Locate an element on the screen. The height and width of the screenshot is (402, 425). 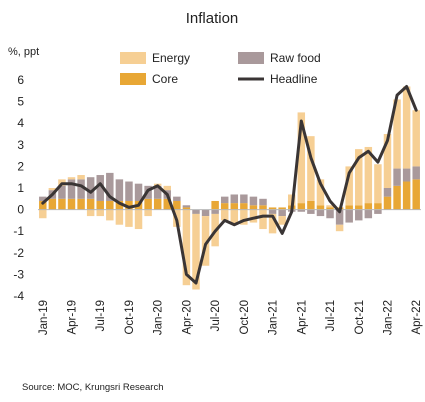
y-tick-label: -4 is located at coordinates (18, 296).